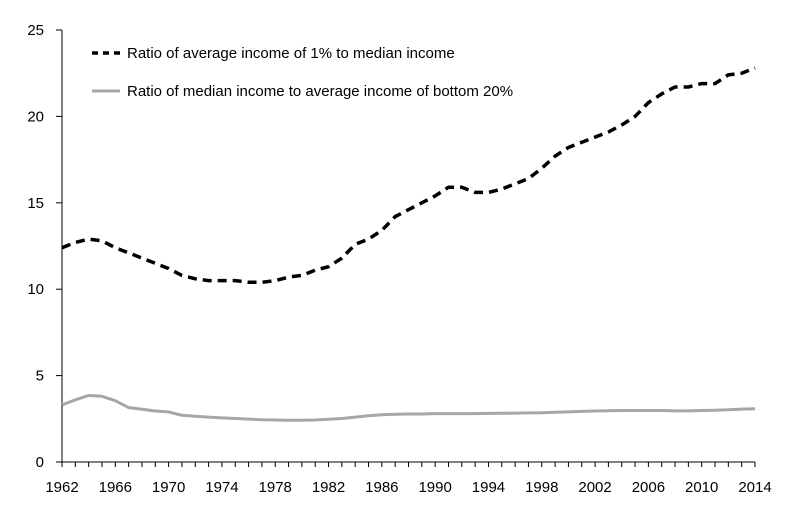 Image resolution: width=800 pixels, height=514 pixels. Describe the element at coordinates (648, 487) in the screenshot. I see `x-tick-label: 2006` at that location.